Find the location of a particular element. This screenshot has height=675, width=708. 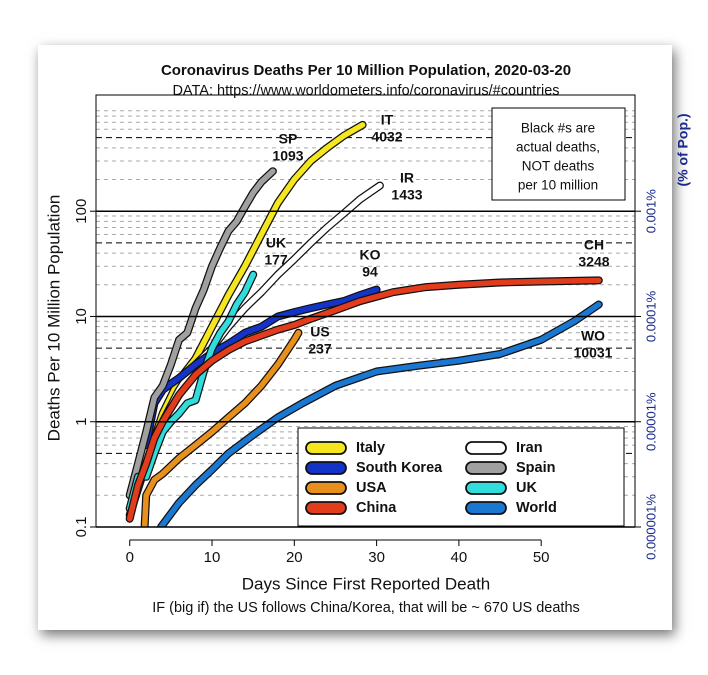

y2-tick-label: 0.00001% is located at coordinates (650, 421).